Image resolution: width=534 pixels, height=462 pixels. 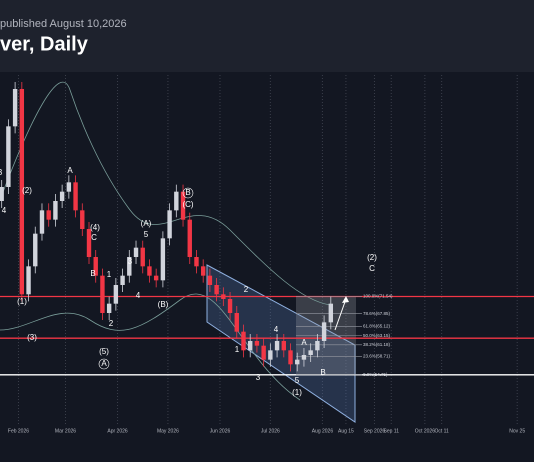 I want to click on arrow, so click(x=340, y=314).